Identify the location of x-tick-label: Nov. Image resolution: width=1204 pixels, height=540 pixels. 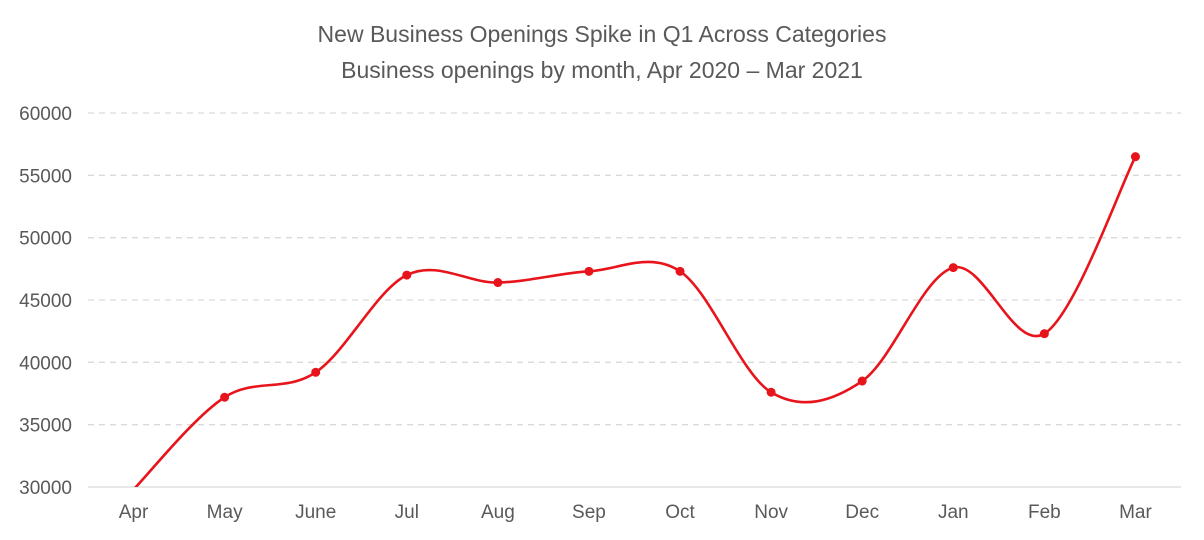
(771, 512).